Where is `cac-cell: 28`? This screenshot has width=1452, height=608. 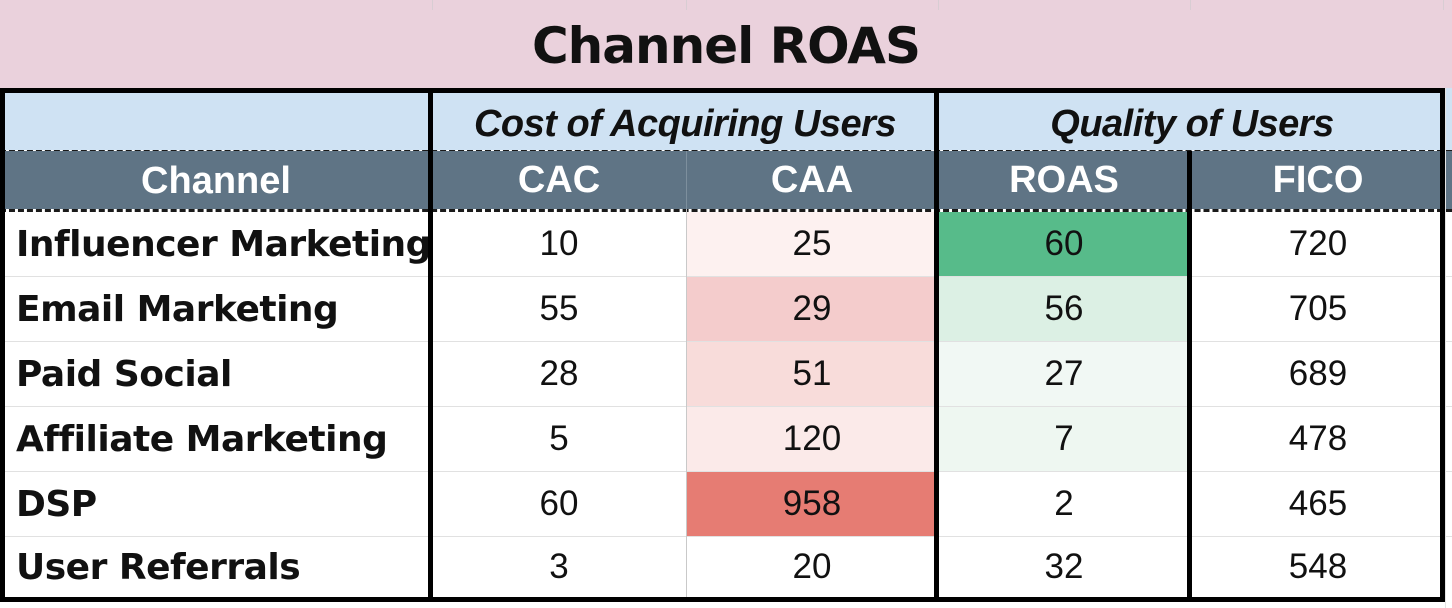 cac-cell: 28 is located at coordinates (559, 373).